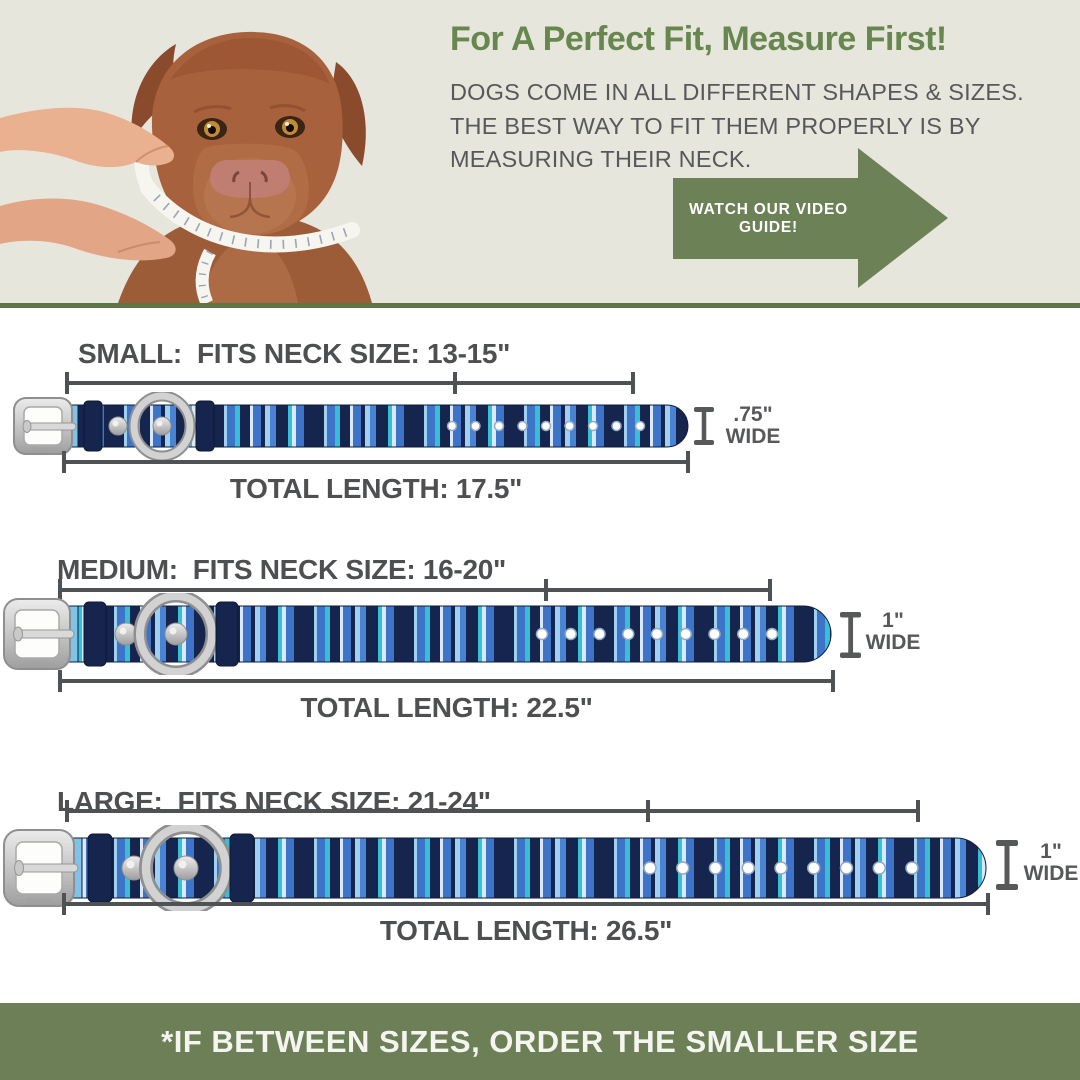 The height and width of the screenshot is (1080, 1080). Describe the element at coordinates (376, 462) in the screenshot. I see `total-length-line-small` at that location.